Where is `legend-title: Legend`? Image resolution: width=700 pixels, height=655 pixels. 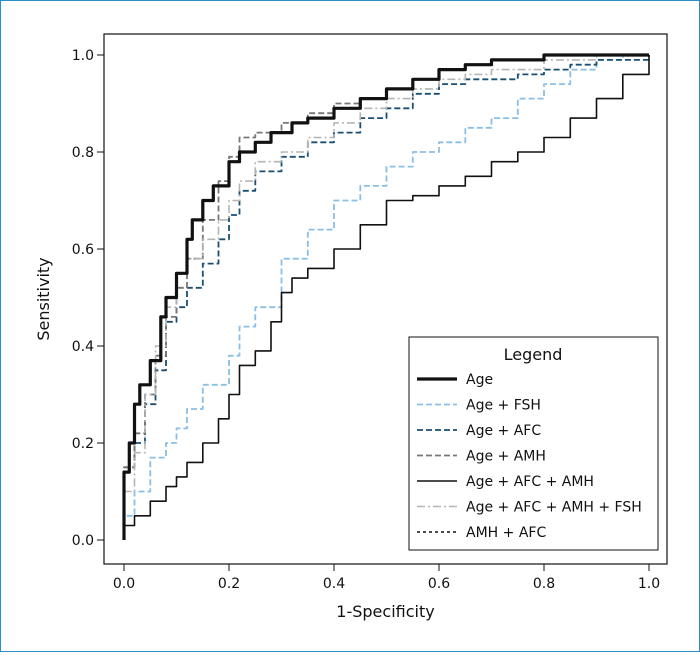
legend-title: Legend is located at coordinates (533, 354).